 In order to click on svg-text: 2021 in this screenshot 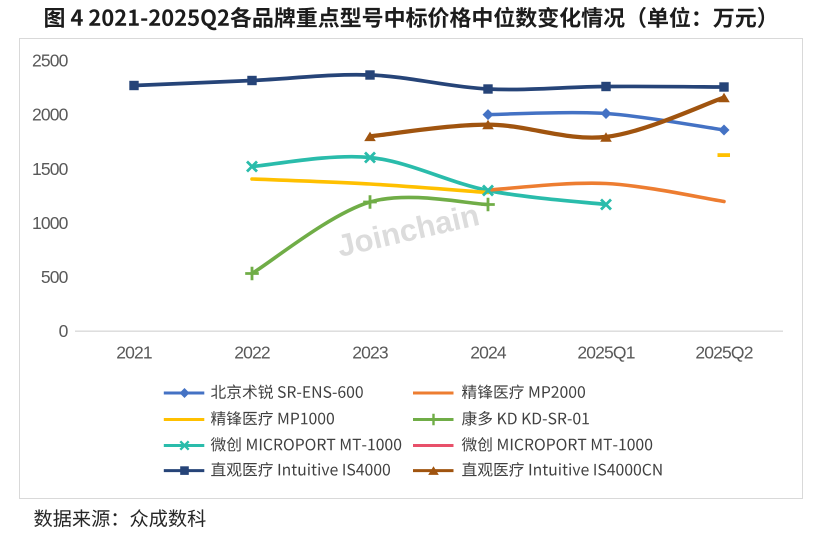, I will do `click(134, 353)`.